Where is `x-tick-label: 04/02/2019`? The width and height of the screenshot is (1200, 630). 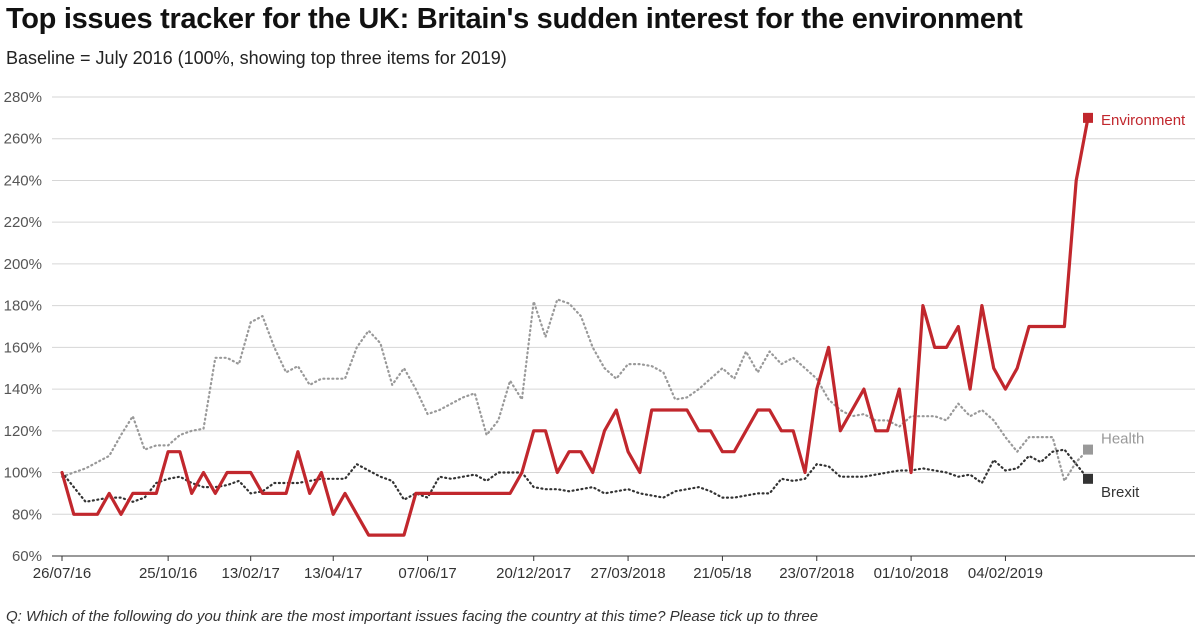
x-tick-label: 04/02/2019 is located at coordinates (1005, 573).